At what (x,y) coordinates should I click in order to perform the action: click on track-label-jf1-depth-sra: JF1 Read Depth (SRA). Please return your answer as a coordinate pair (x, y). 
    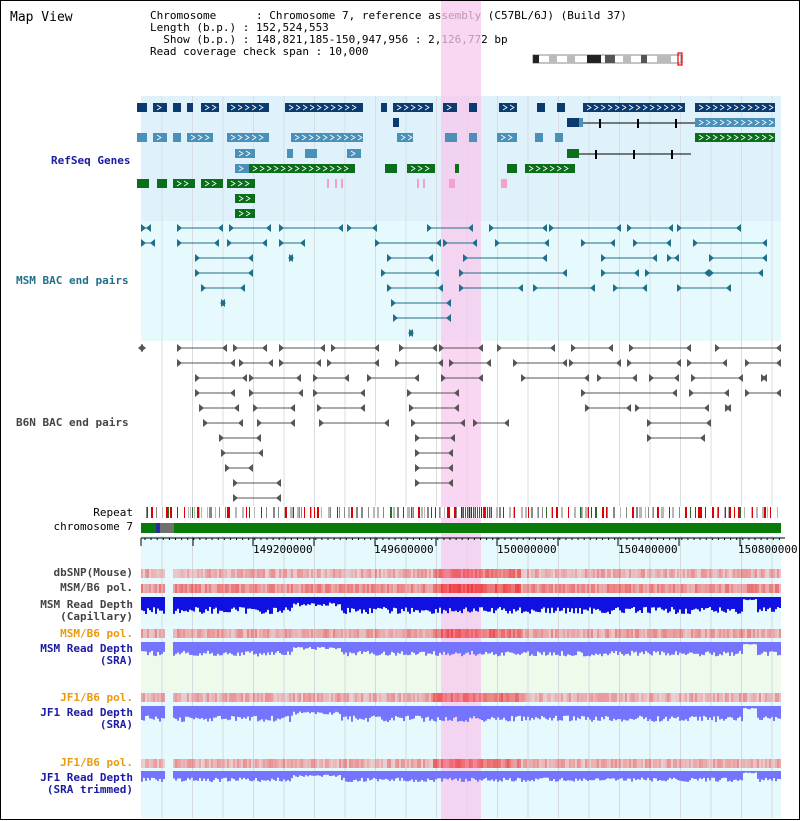
    Looking at the image, I should click on (86, 719).